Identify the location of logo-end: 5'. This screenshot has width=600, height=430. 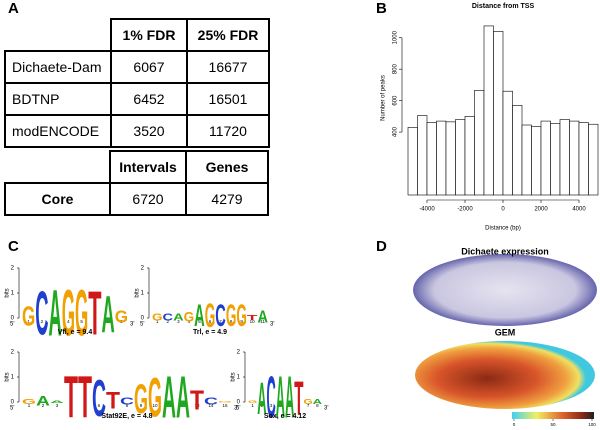
(142, 325).